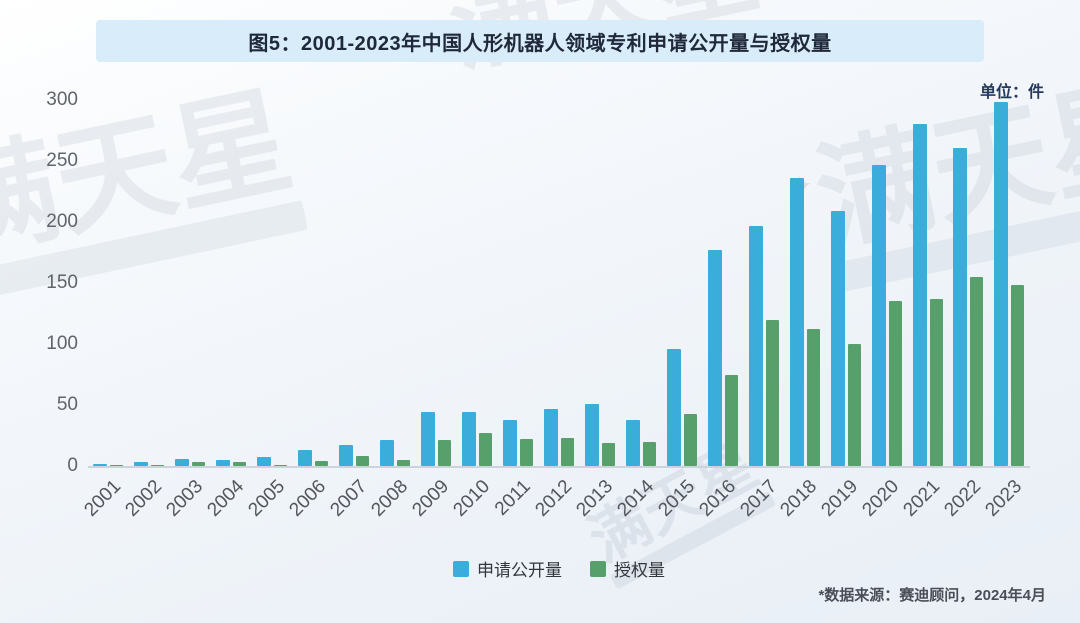 This screenshot has width=1080, height=623. Describe the element at coordinates (731, 420) in the screenshot. I see `bar-grants-2016` at that location.